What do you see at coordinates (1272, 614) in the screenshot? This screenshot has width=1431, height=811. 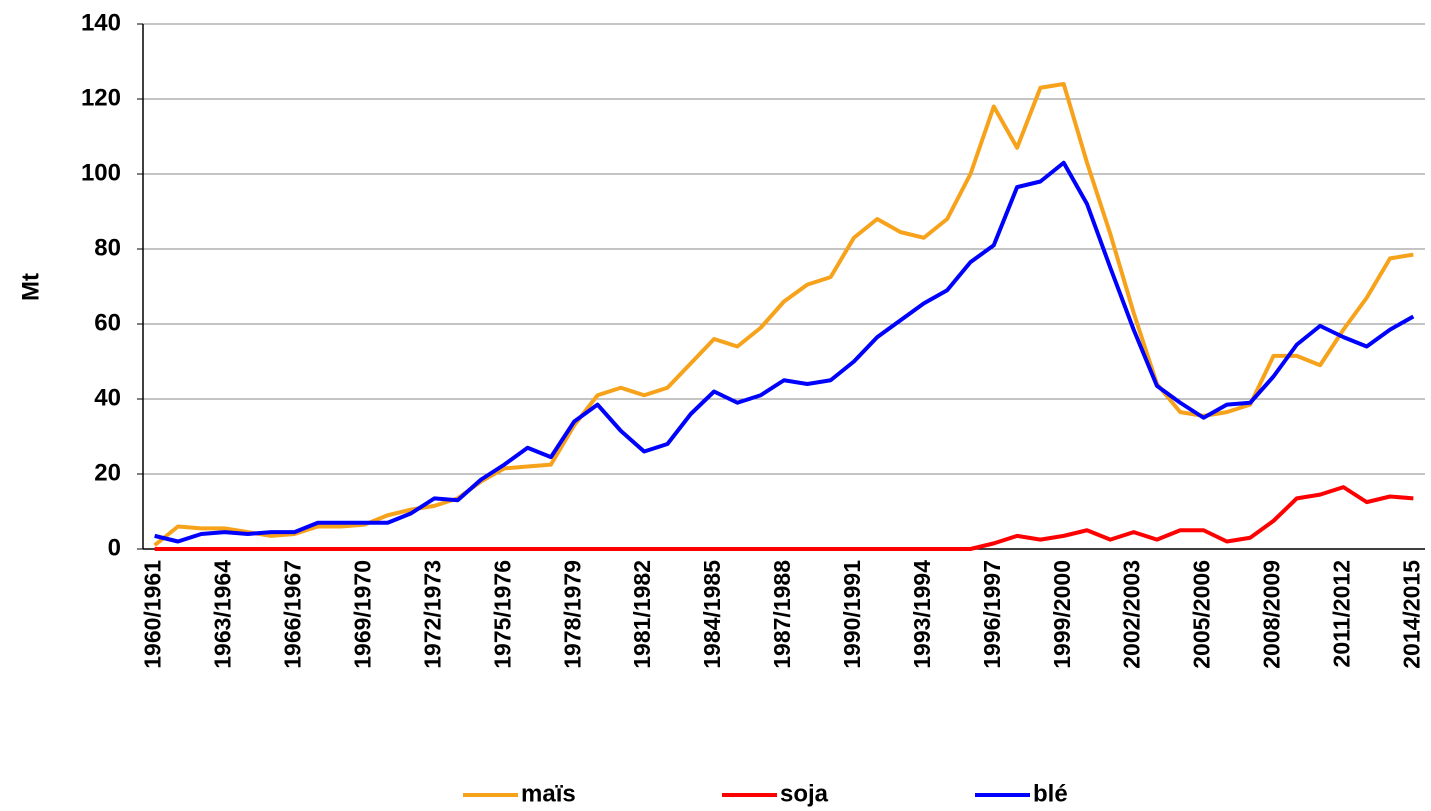 I see `x-tick-label: 2008/2009` at bounding box center [1272, 614].